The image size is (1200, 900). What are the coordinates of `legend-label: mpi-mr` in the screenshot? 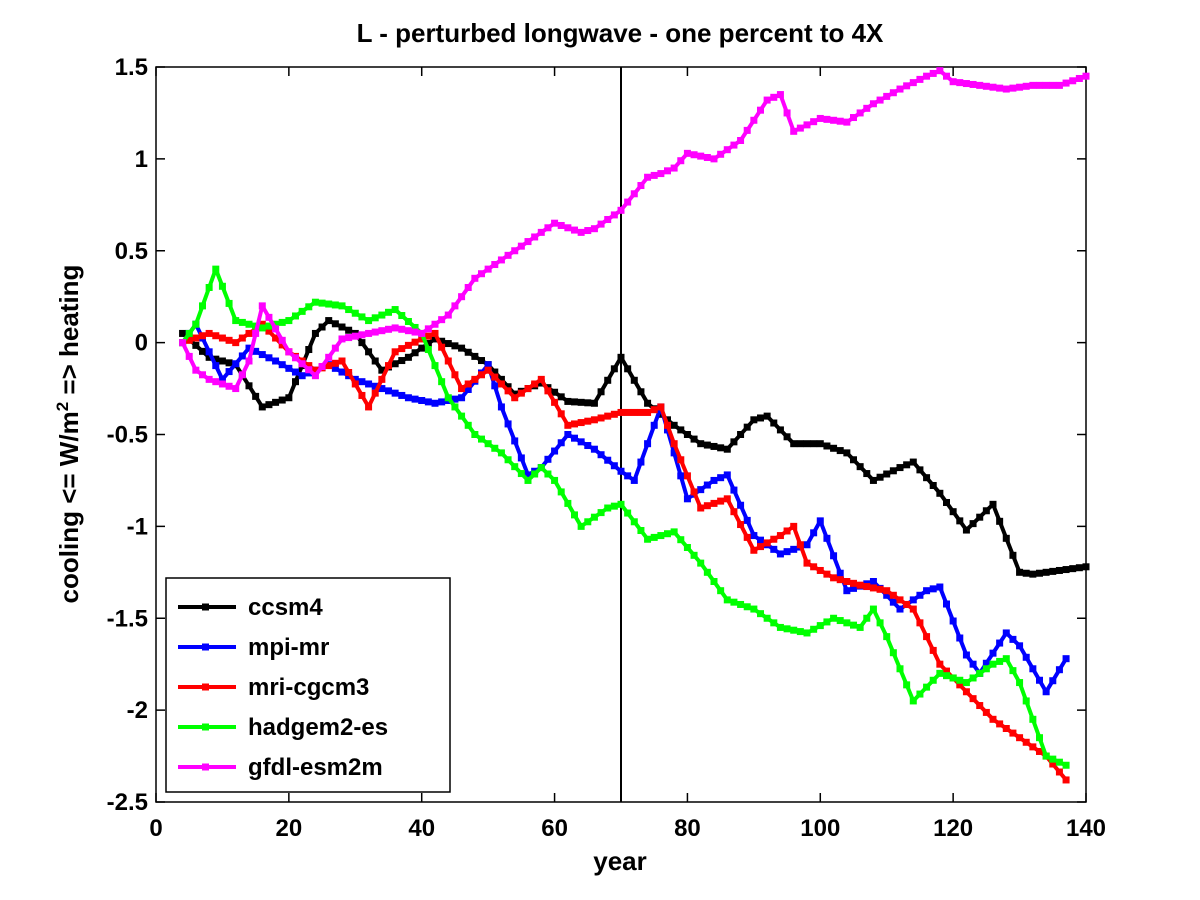 It's located at (288, 647).